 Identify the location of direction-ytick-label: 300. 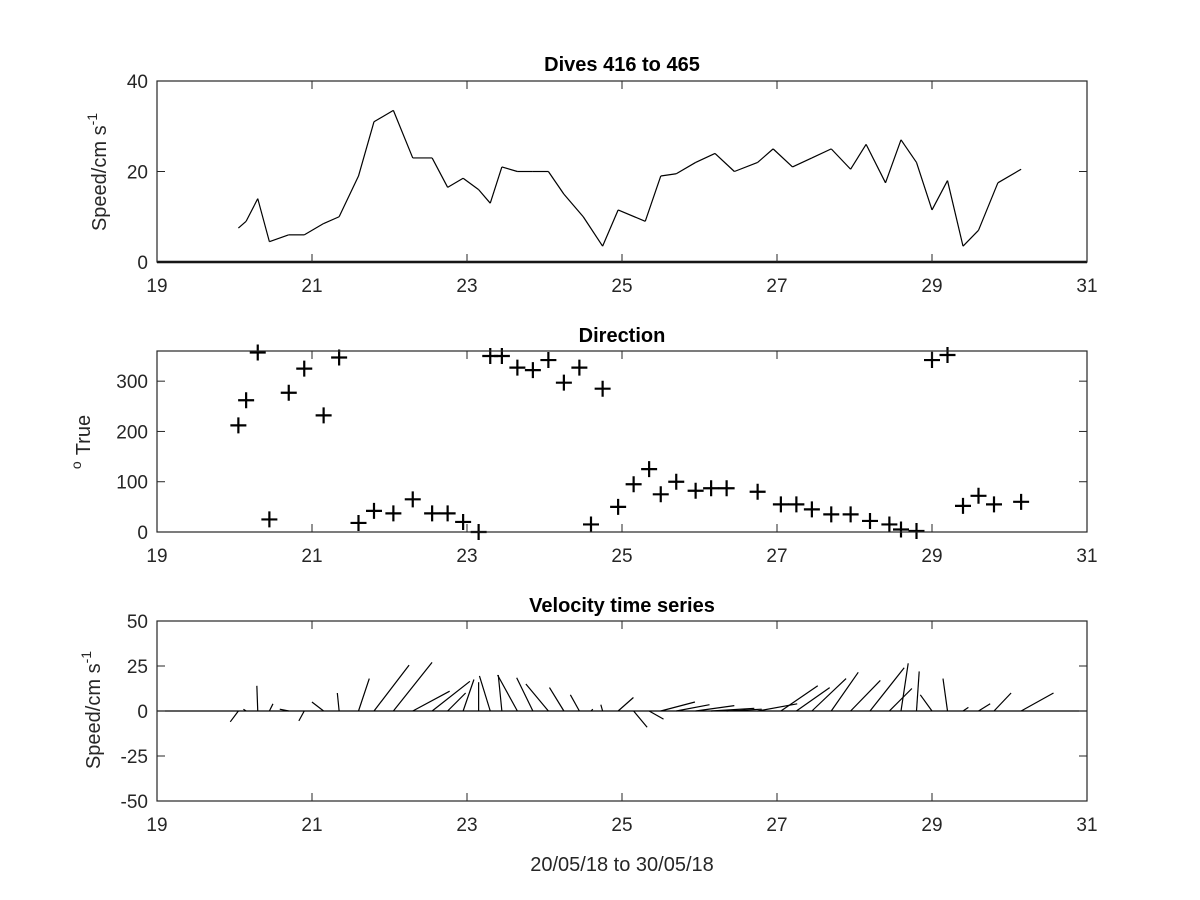
(132, 382).